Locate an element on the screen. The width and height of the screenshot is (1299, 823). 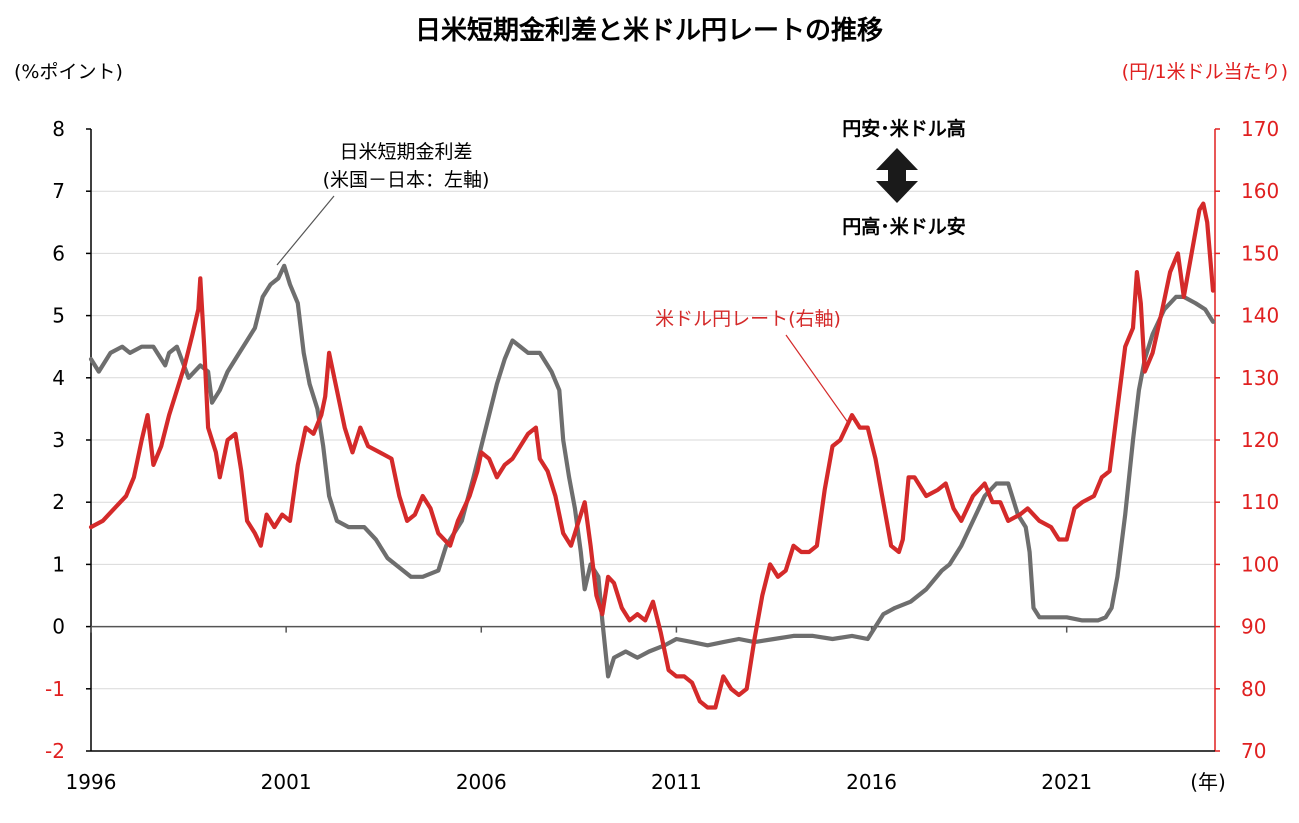
fx-label-leader is located at coordinates (817, 379).